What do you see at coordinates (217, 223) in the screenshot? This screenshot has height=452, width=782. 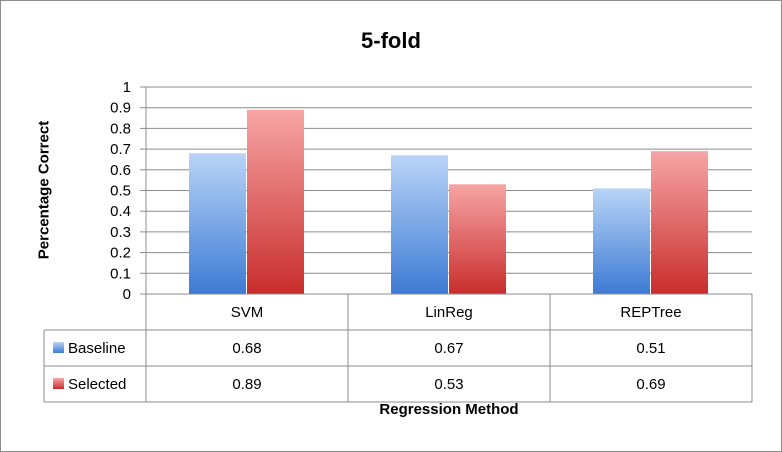 I see `bar-baseline-svm` at bounding box center [217, 223].